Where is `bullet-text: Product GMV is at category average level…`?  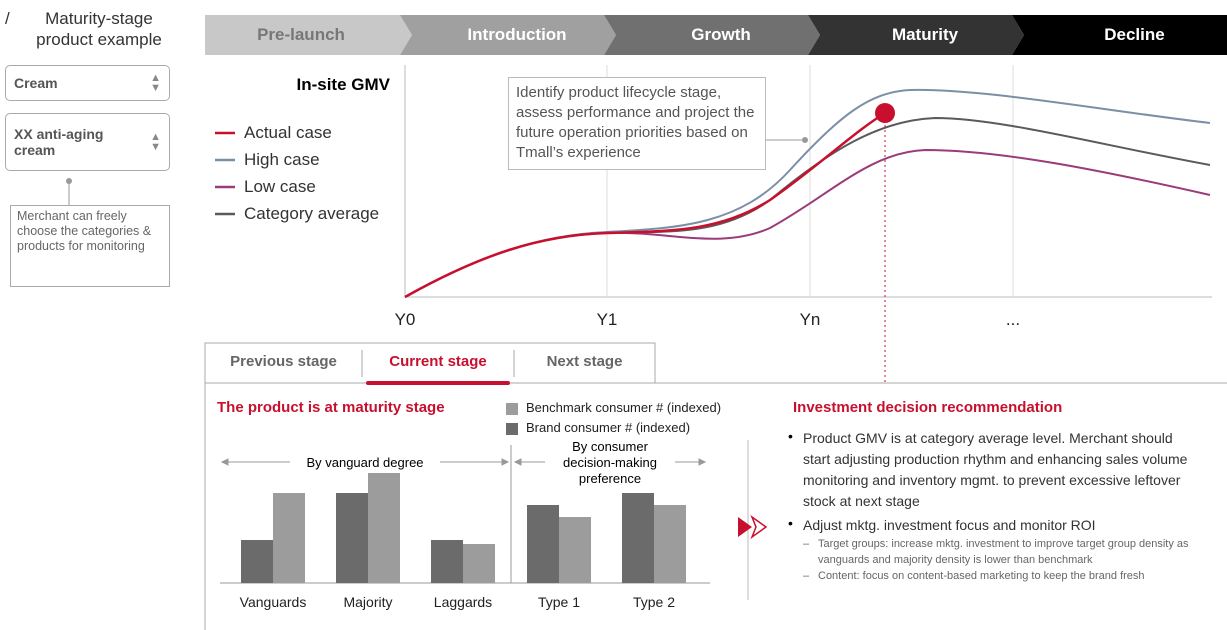
bullet-text: Product GMV is at category average level… is located at coordinates (995, 469).